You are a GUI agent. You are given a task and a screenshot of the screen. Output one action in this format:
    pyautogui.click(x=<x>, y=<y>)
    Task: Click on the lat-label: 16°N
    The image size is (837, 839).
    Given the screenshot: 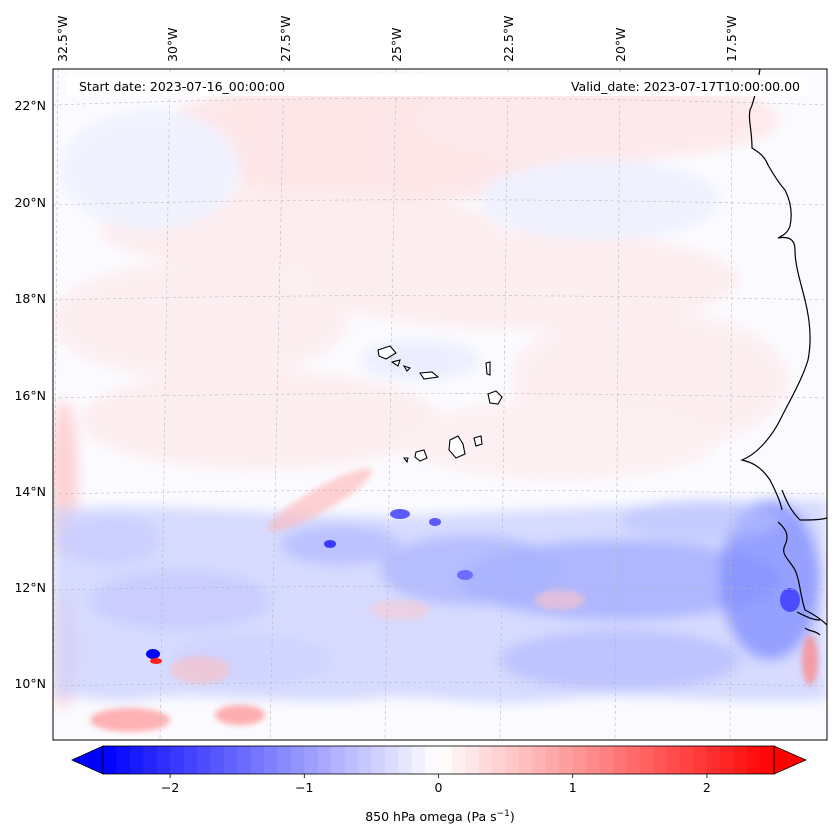 What is the action you would take?
    pyautogui.click(x=30, y=395)
    